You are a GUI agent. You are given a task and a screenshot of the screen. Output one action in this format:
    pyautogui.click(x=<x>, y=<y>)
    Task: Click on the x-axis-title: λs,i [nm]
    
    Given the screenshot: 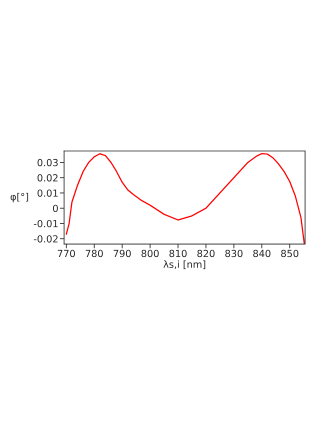 What is the action you would take?
    pyautogui.click(x=184, y=265)
    